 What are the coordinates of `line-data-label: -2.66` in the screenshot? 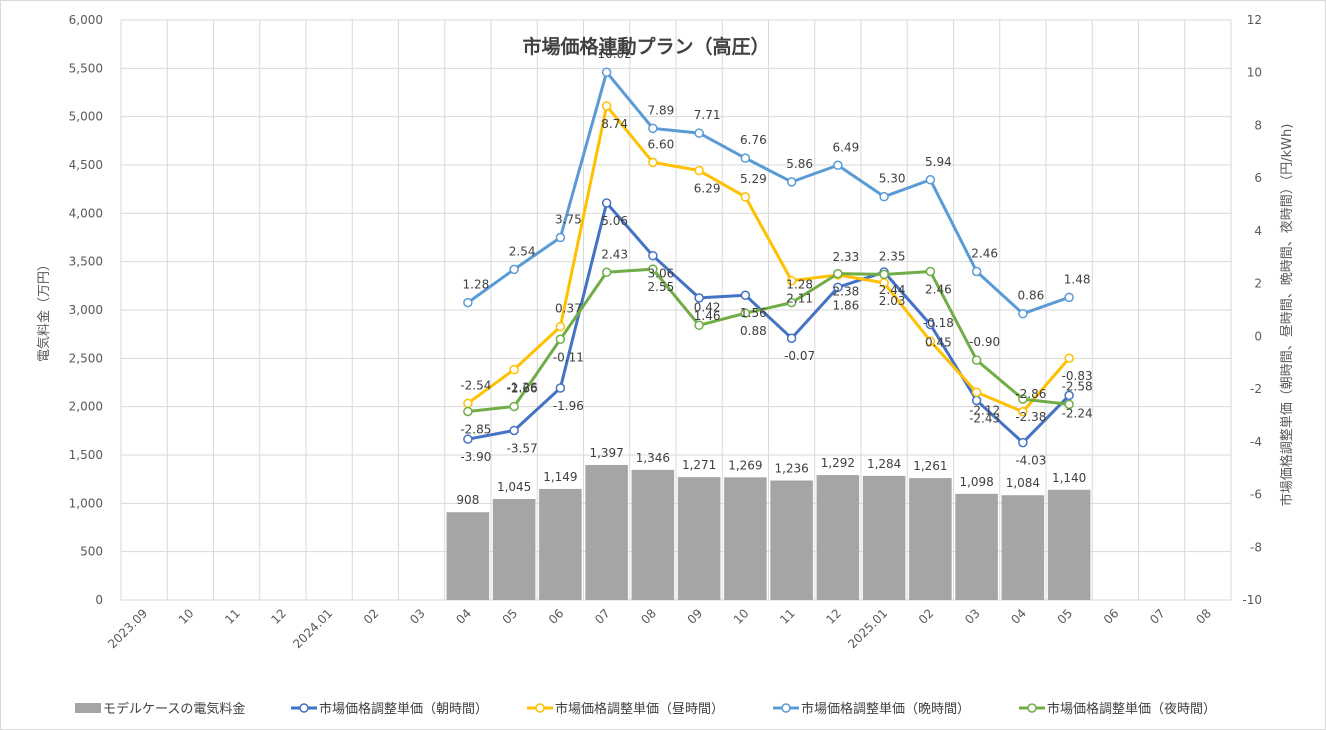 It's located at (522, 388).